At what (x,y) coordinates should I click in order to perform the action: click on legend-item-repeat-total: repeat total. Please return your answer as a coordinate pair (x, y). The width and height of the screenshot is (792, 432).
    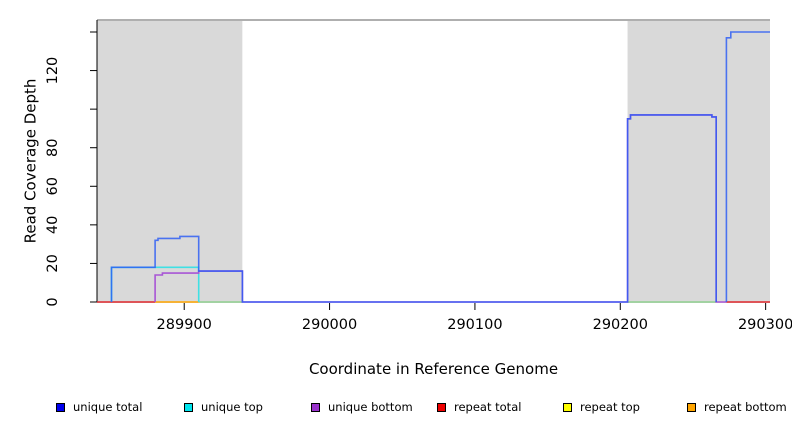
    Looking at the image, I should click on (479, 407).